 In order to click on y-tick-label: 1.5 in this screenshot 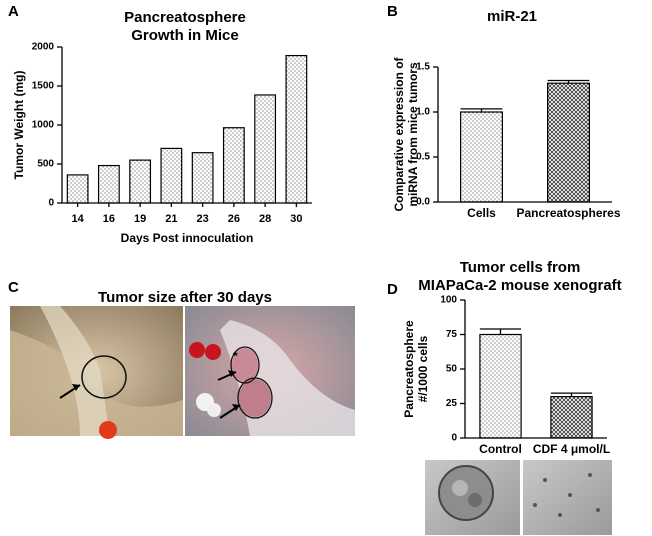, I will do `click(423, 67)`.